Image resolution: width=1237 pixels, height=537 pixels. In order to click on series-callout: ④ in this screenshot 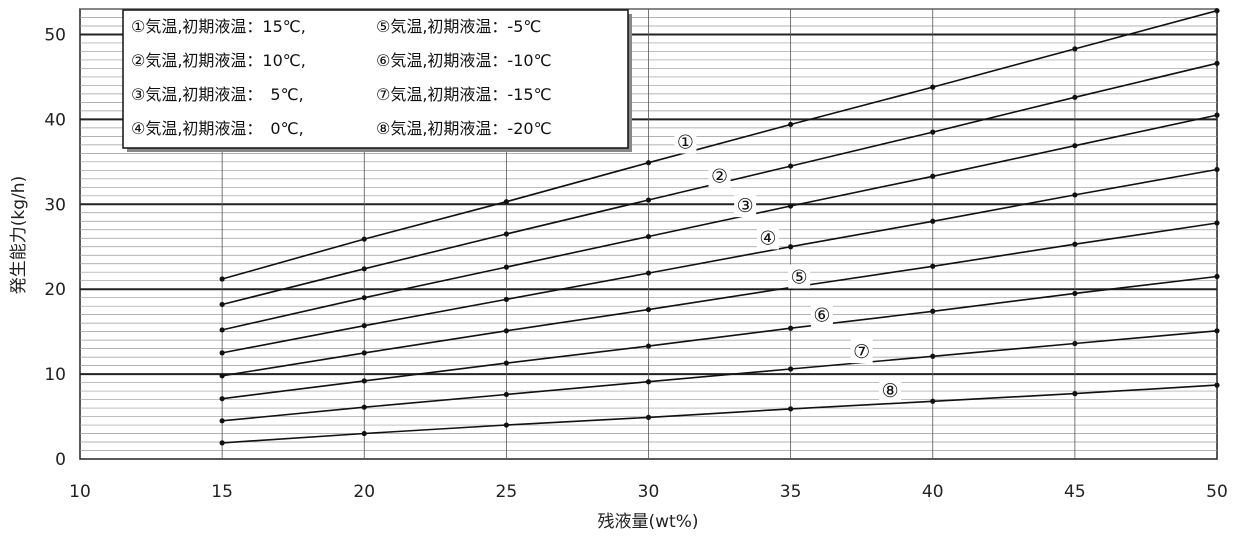, I will do `click(767, 238)`.